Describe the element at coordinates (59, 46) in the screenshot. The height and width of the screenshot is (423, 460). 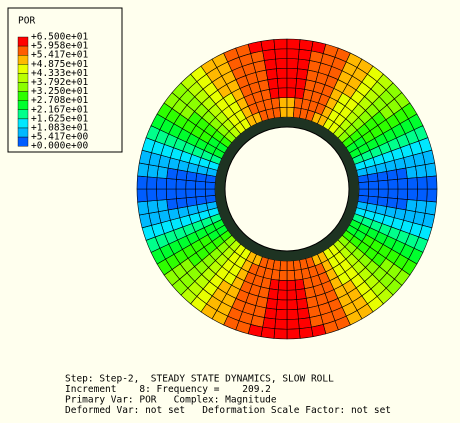
I see `legend-label: +5.958e+01` at that location.